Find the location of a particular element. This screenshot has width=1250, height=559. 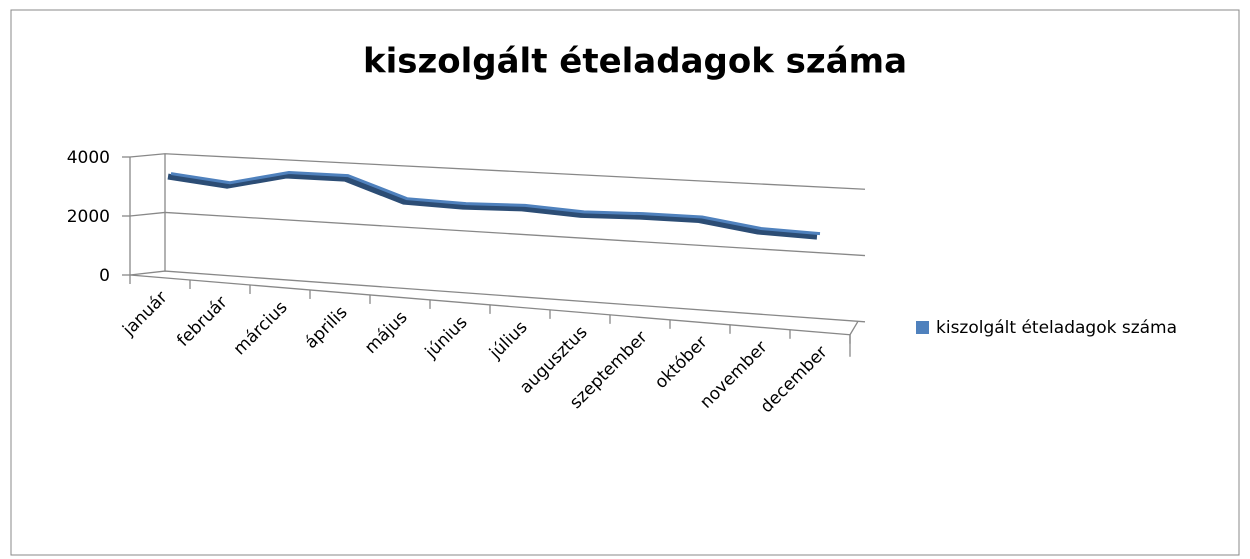

y-tick-label: 2000 is located at coordinates (88, 217).